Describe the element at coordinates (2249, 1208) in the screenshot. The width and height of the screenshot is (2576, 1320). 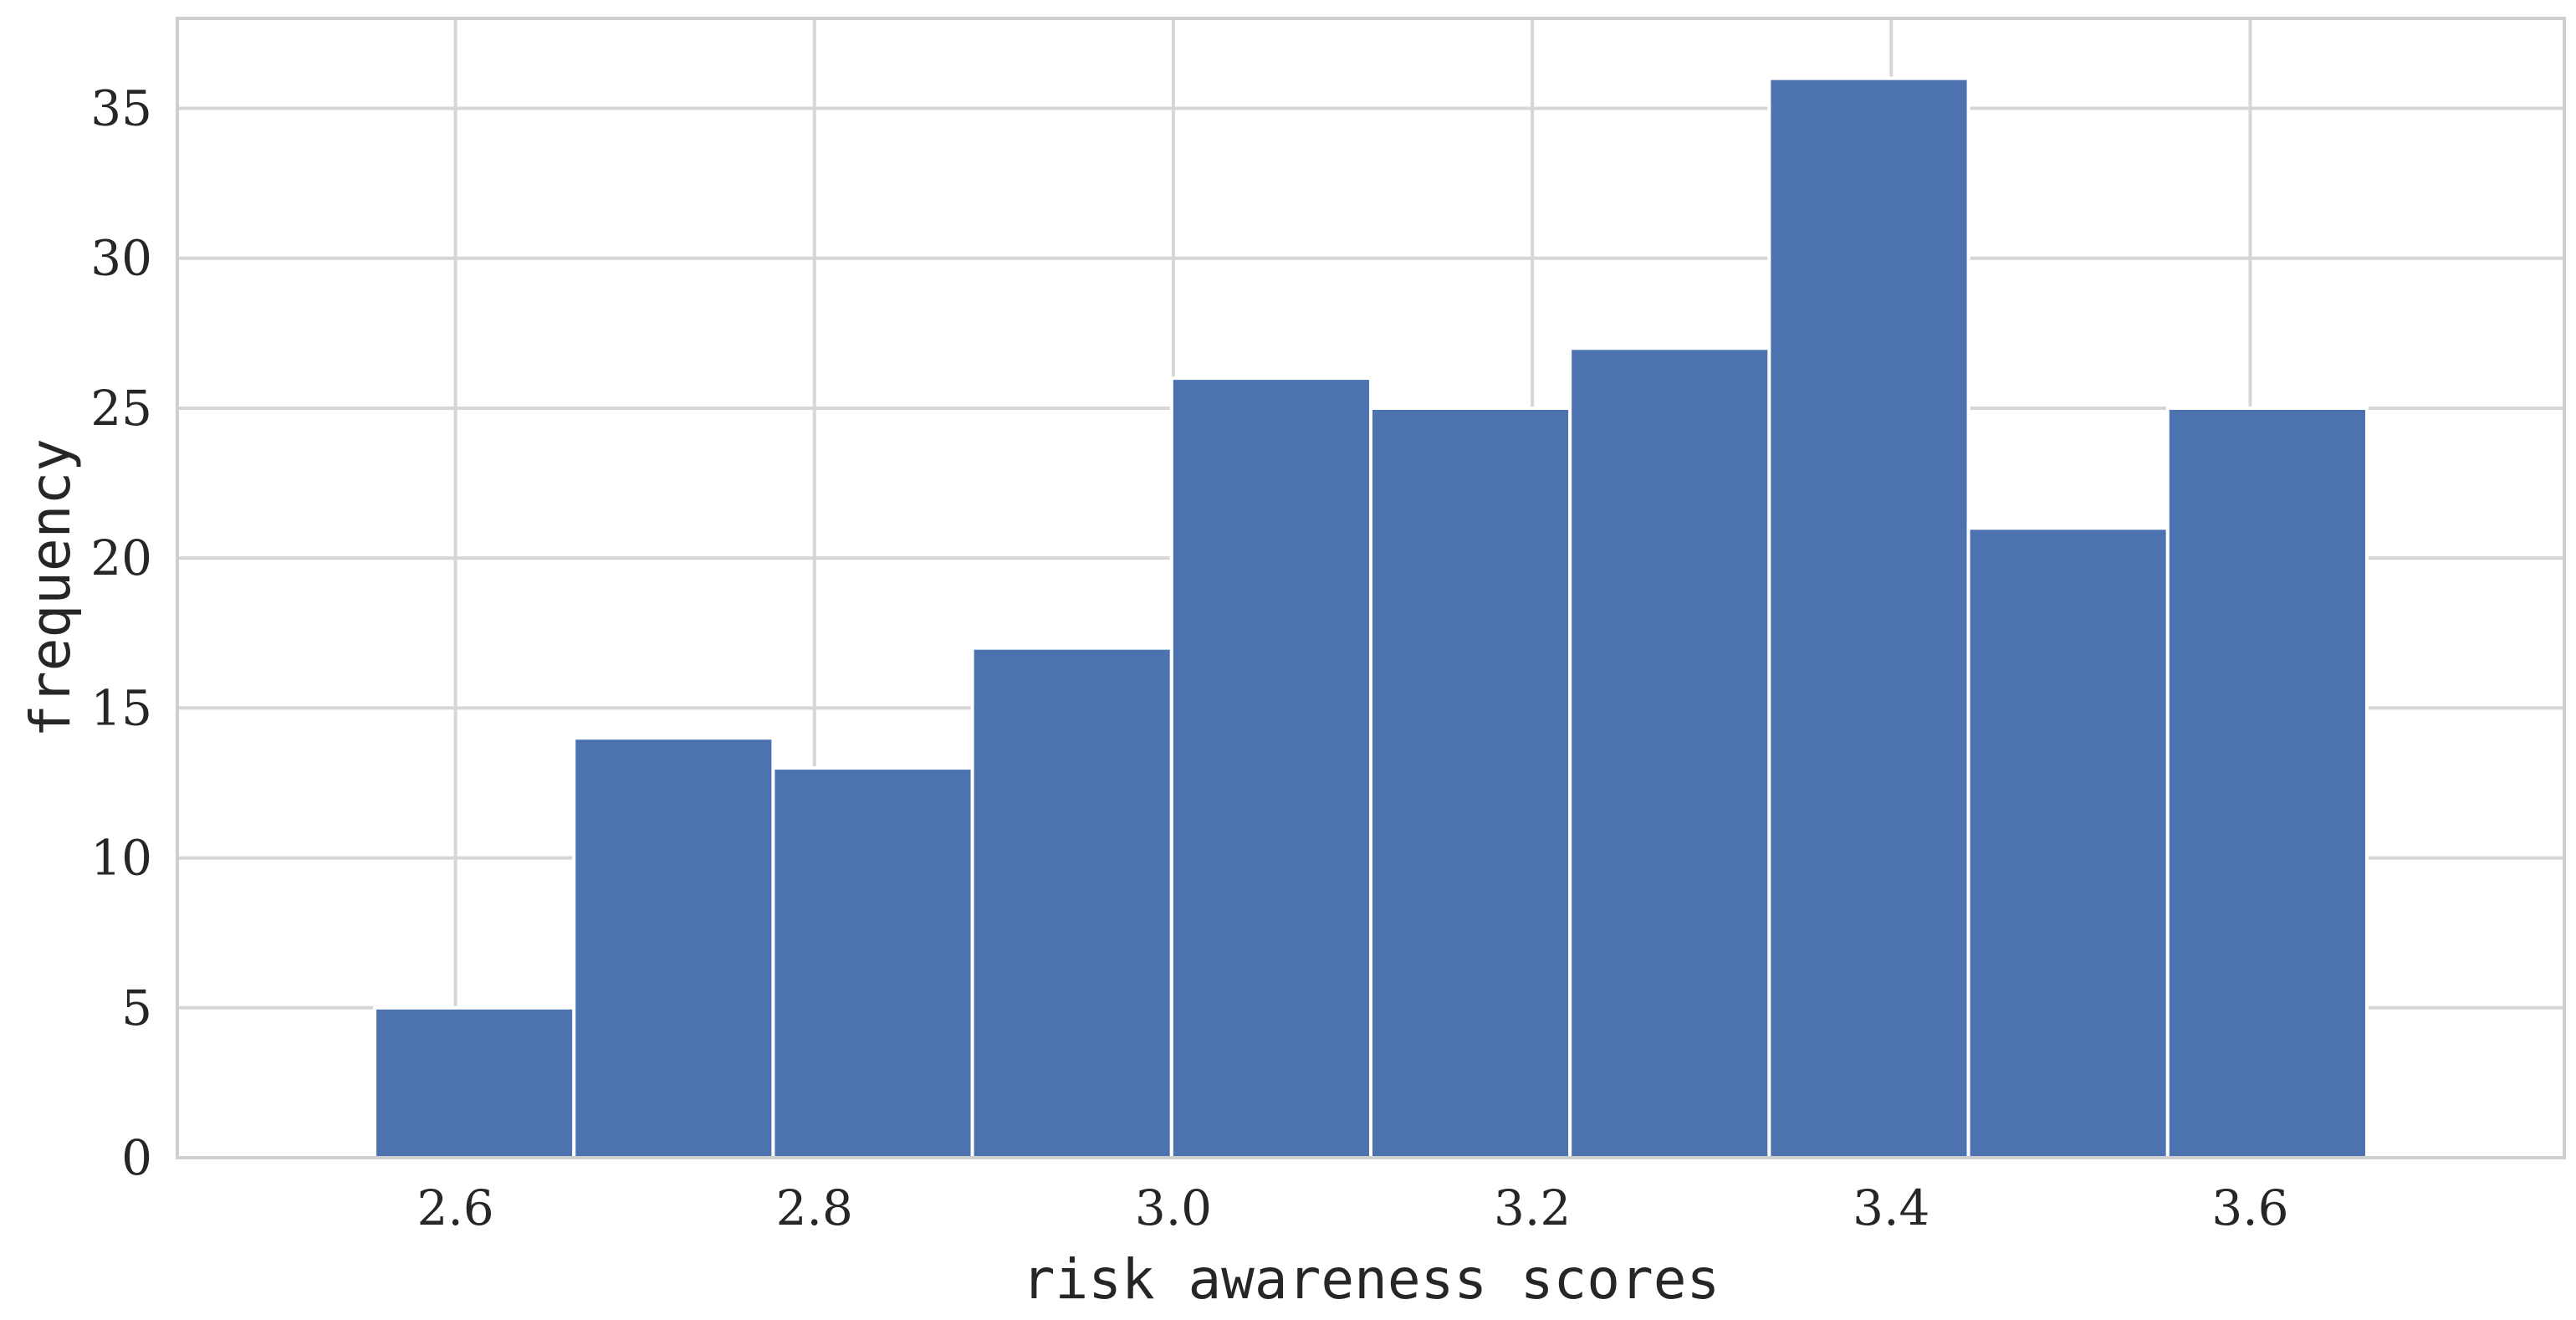
I see `x-tick-label: 3.6` at that location.